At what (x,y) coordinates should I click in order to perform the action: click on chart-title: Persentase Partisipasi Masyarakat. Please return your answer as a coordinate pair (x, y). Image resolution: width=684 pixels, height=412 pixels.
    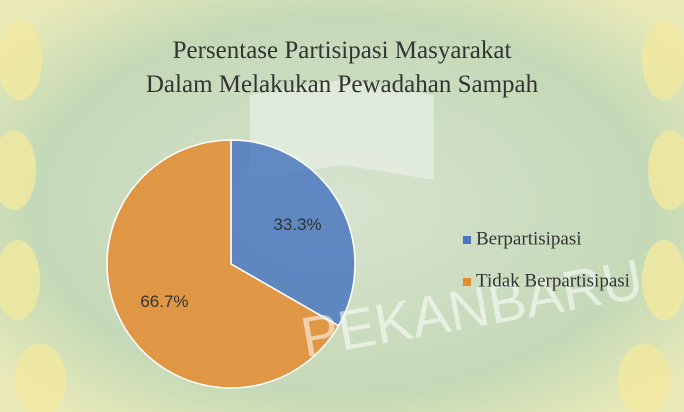
    Looking at the image, I should click on (342, 50).